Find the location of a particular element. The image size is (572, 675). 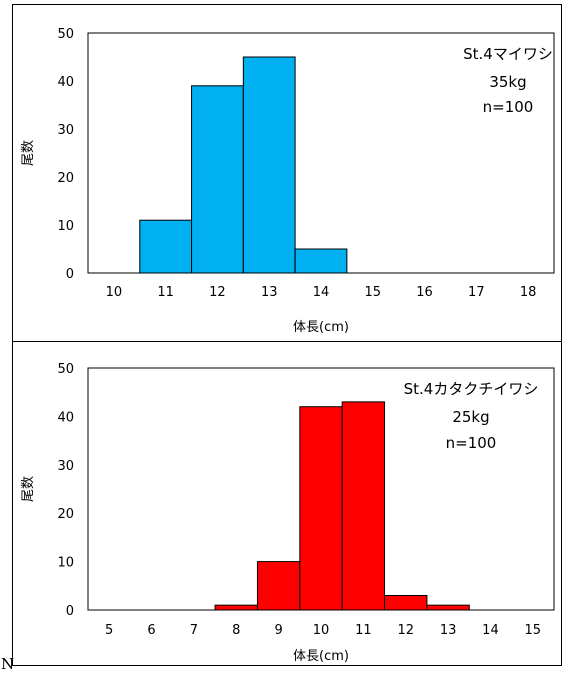

x-tick-label: 17 is located at coordinates (476, 292).